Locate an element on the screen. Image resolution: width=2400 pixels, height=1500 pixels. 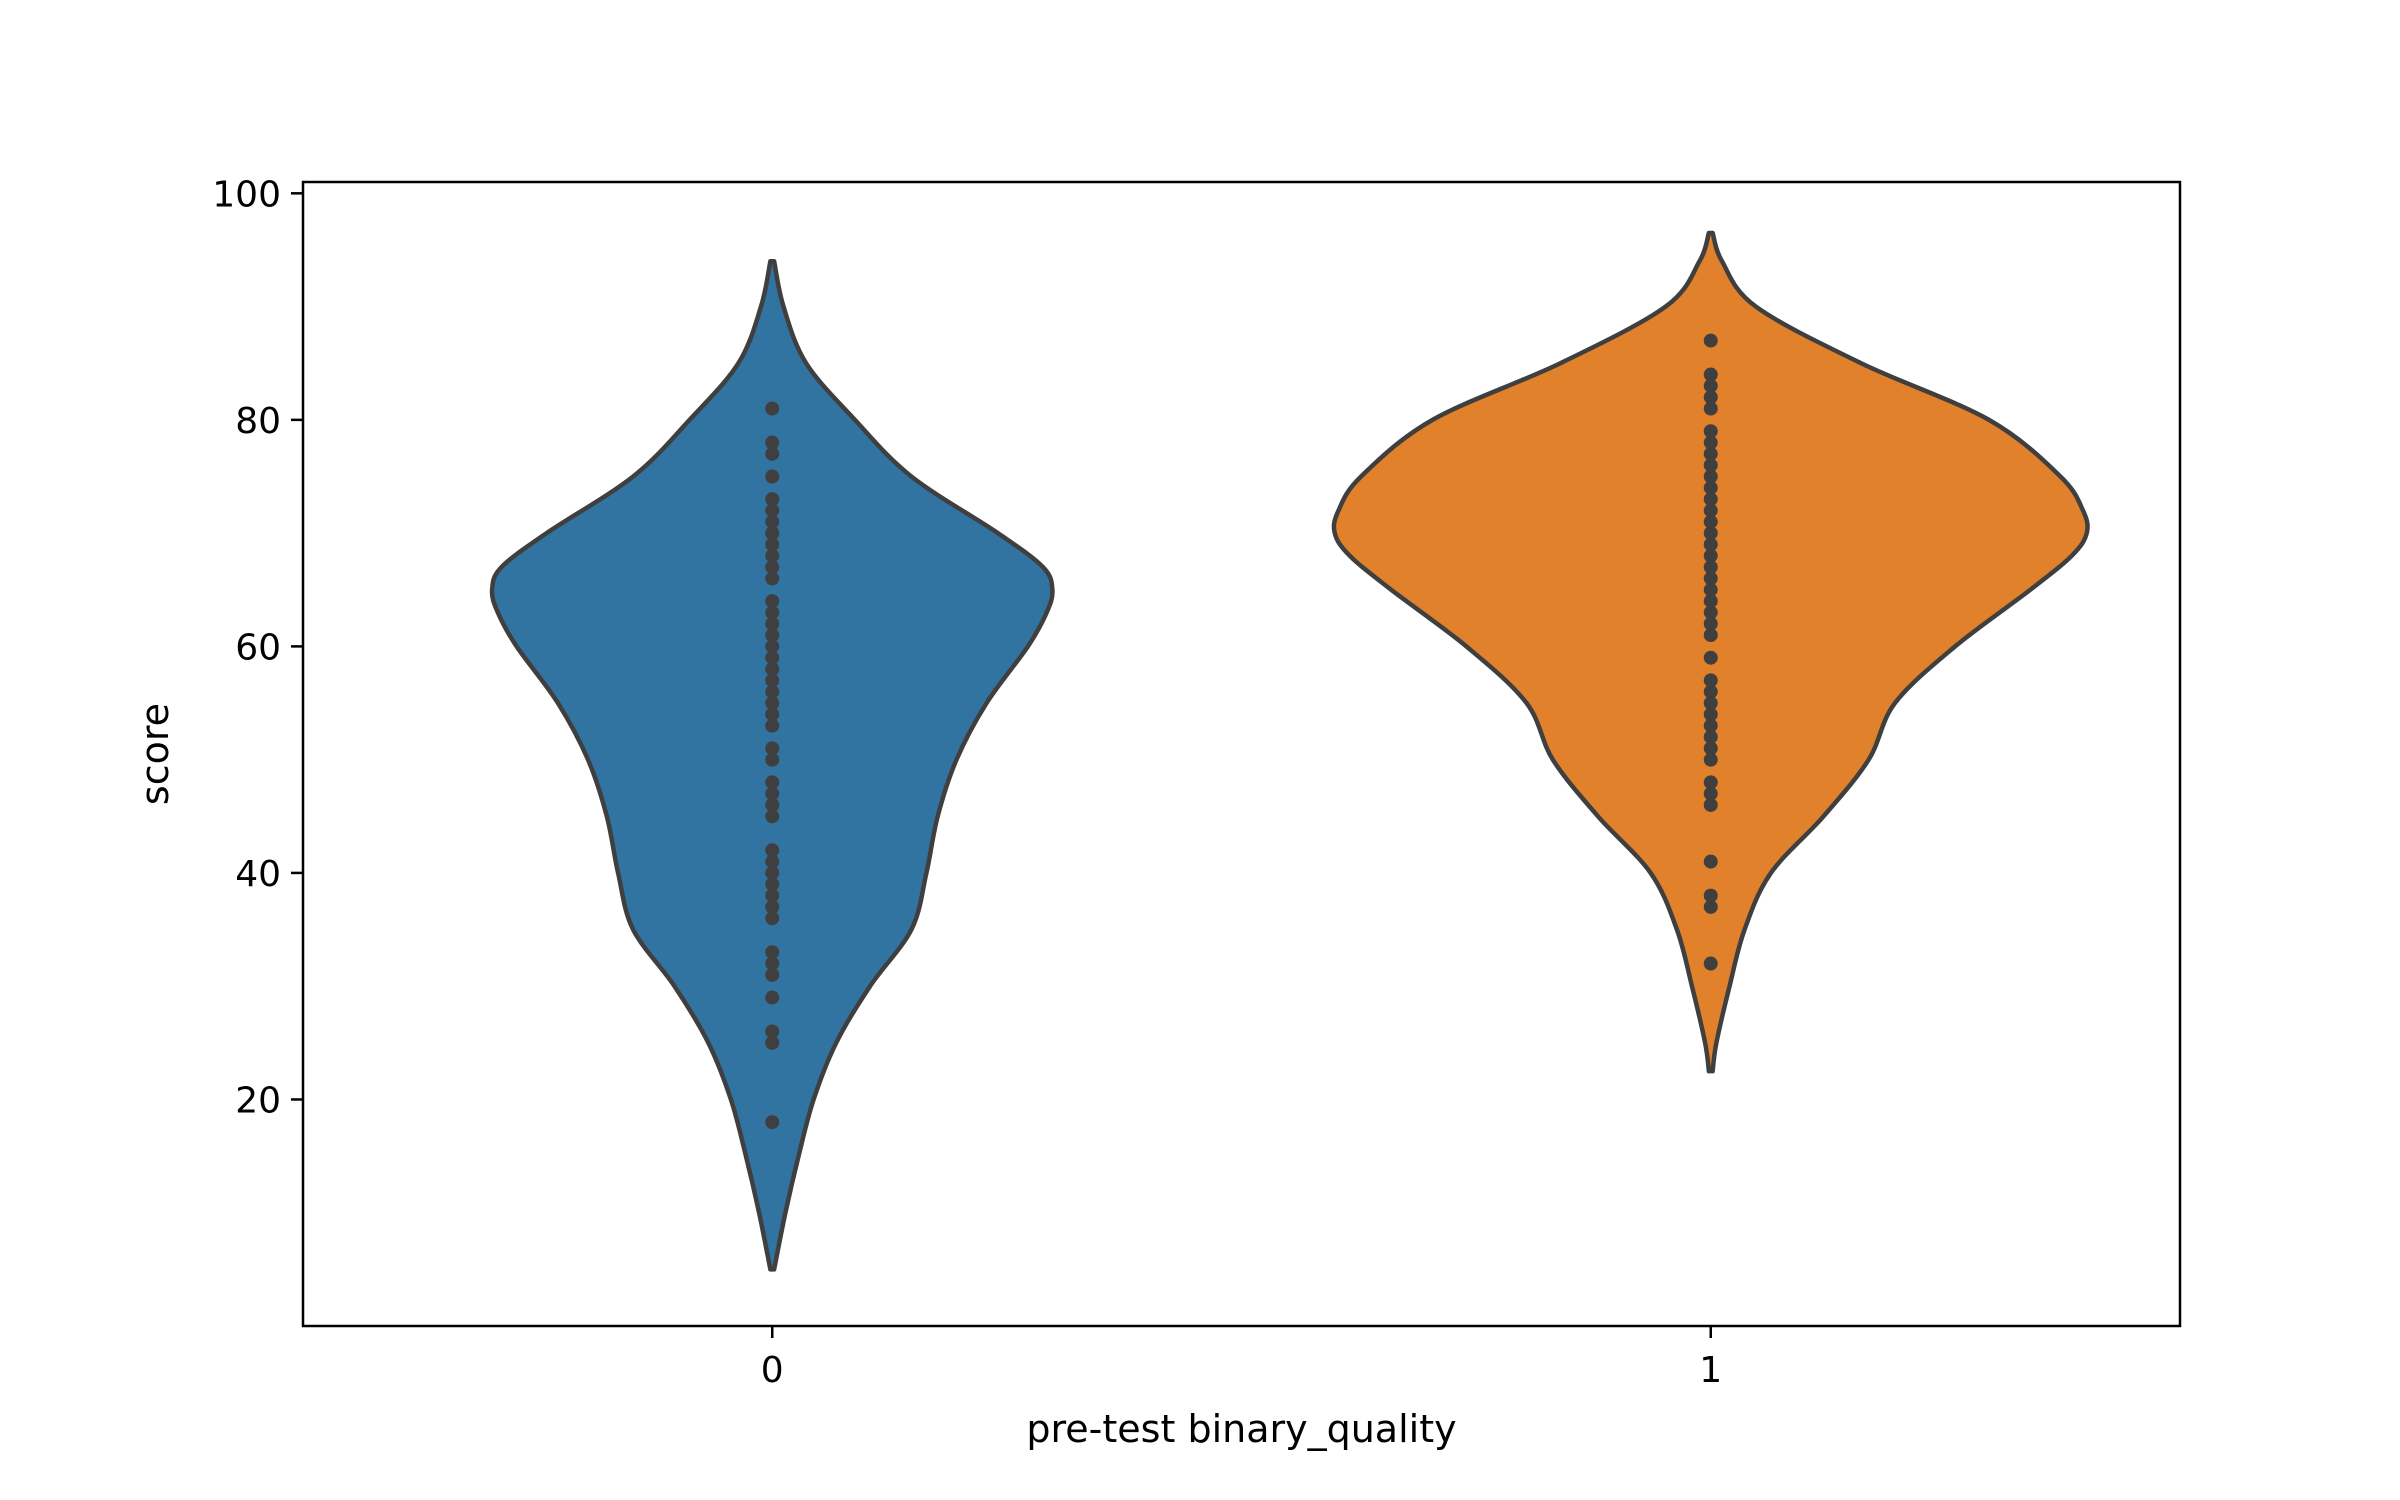
x-tick-label: 0 is located at coordinates (772, 1370).